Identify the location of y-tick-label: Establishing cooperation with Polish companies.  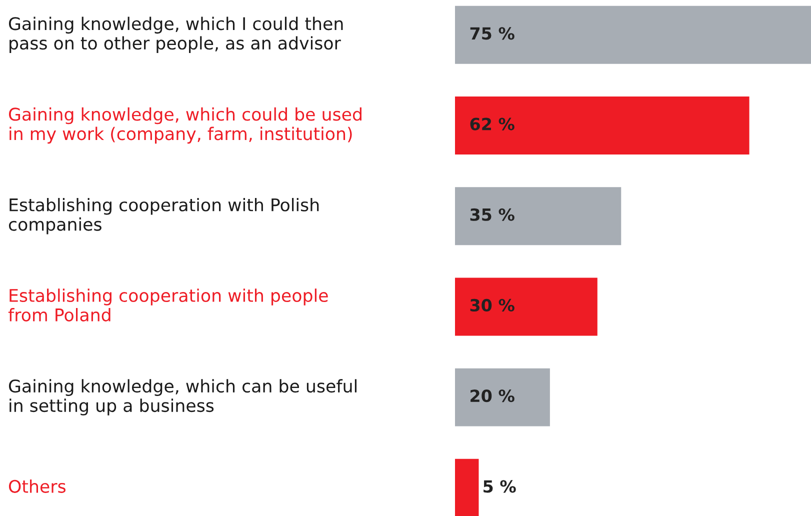
(163, 216).